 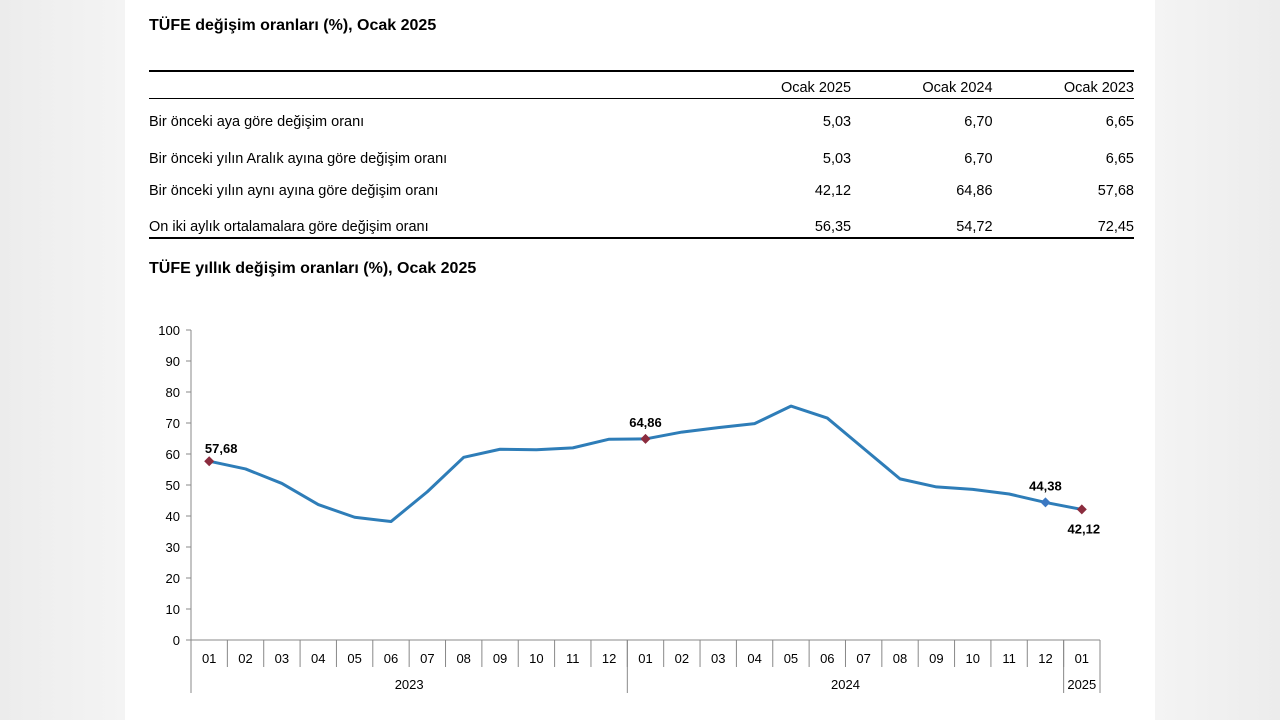 What do you see at coordinates (1098, 88) in the screenshot?
I see `table-header-ocak-2023: Ocak 2023` at bounding box center [1098, 88].